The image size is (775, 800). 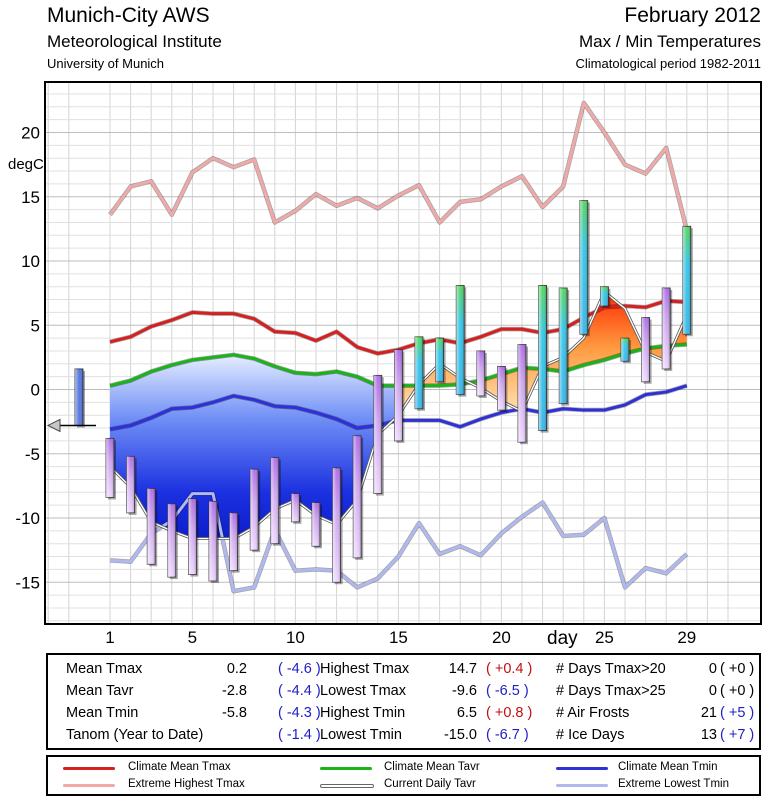 I want to click on warm-anomaly-fill, so click(x=542, y=353).